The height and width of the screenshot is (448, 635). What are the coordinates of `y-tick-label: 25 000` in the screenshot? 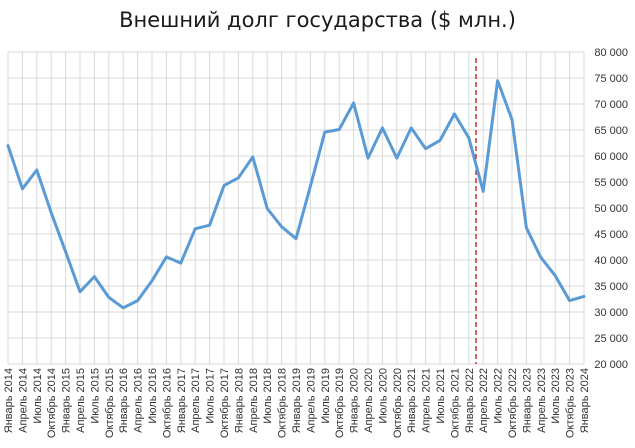 It's located at (611, 339).